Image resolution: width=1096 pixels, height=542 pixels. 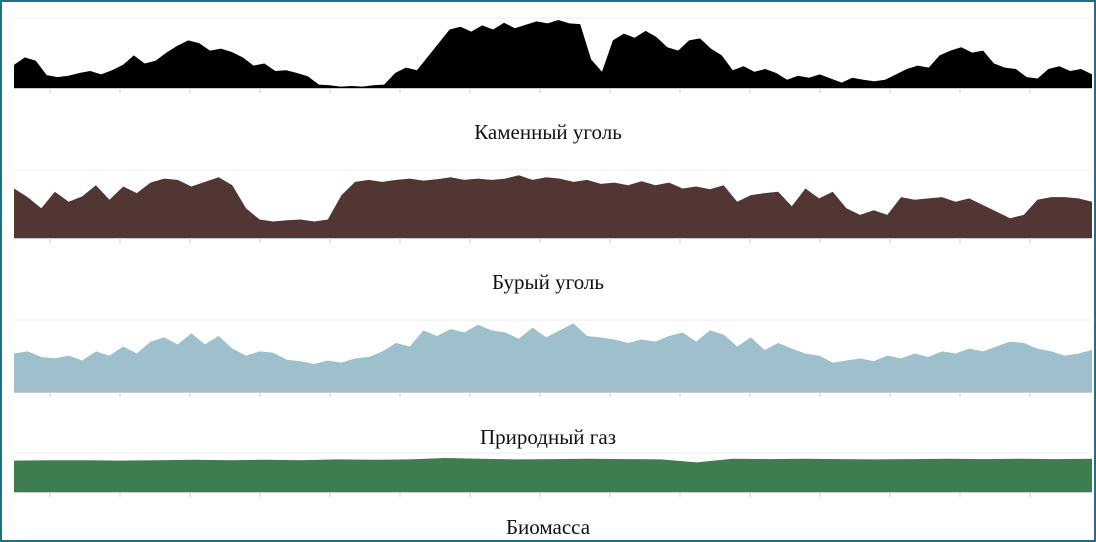 I want to click on chart-panel-natural-gas, so click(x=553, y=358).